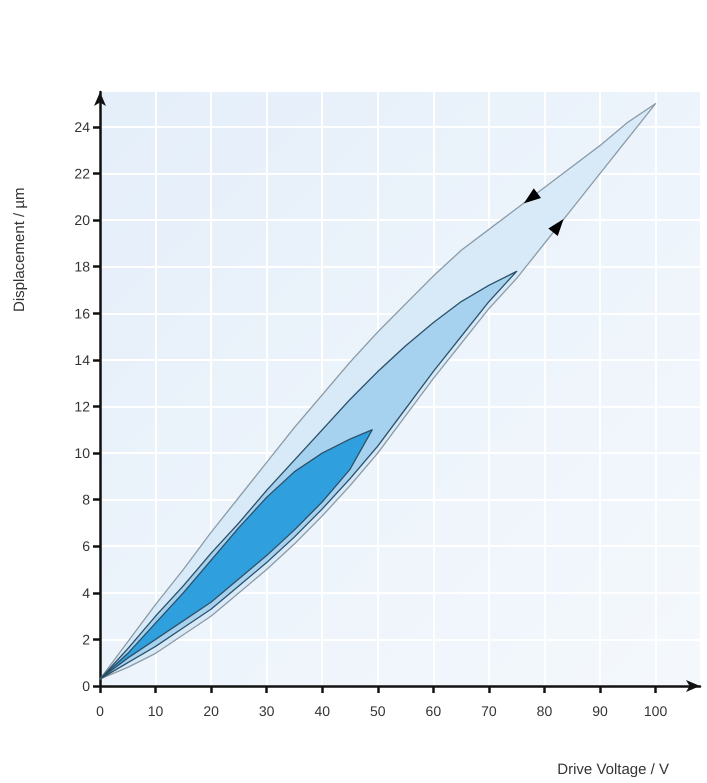 The image size is (707, 783). I want to click on y-tick-label: 20, so click(82, 220).